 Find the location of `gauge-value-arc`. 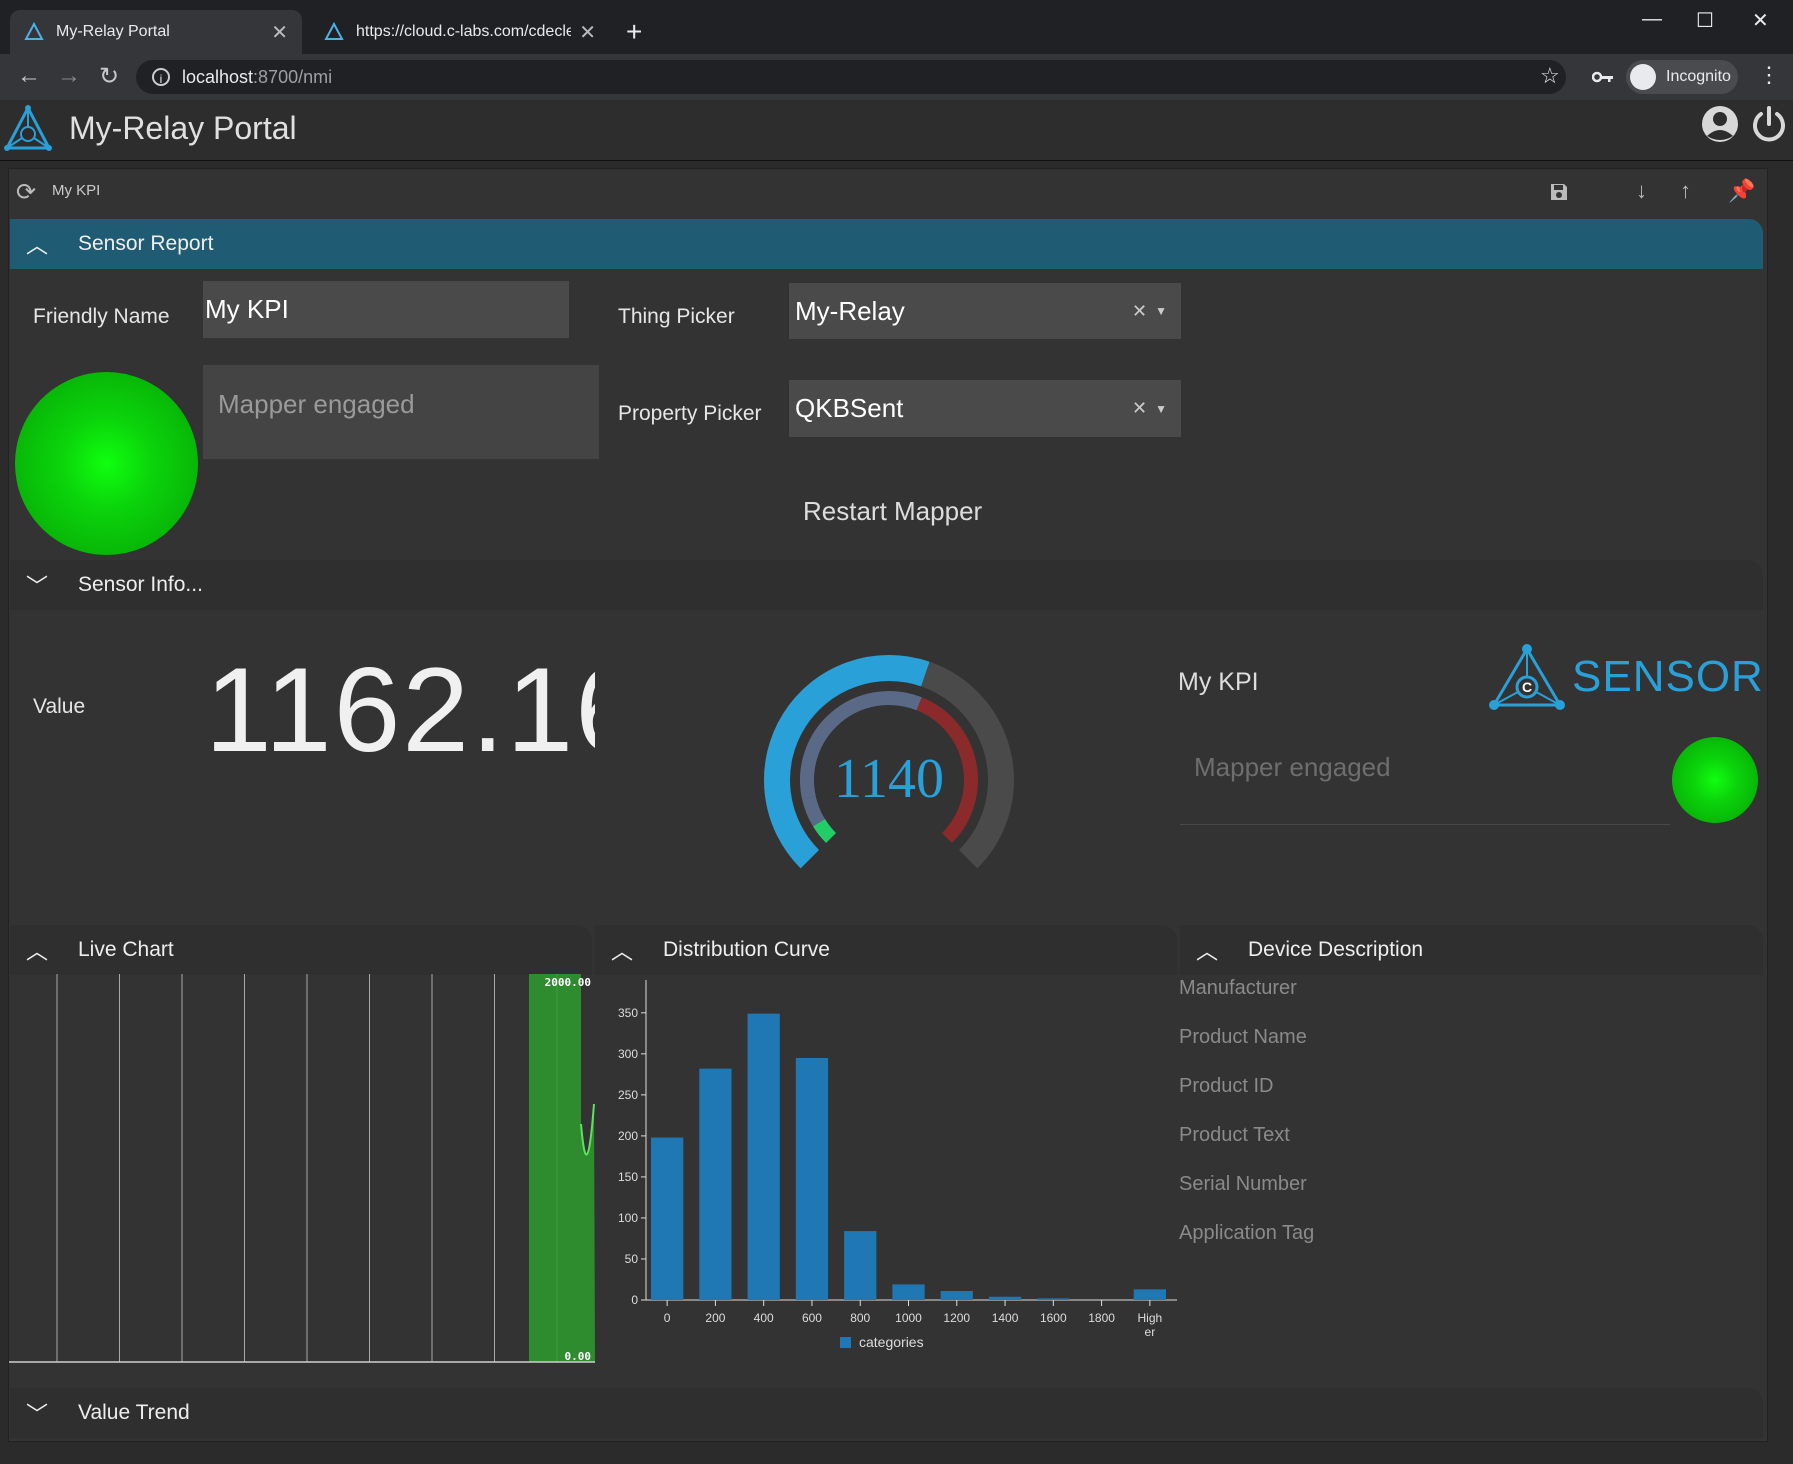

gauge-value-arc is located at coordinates (847, 762).